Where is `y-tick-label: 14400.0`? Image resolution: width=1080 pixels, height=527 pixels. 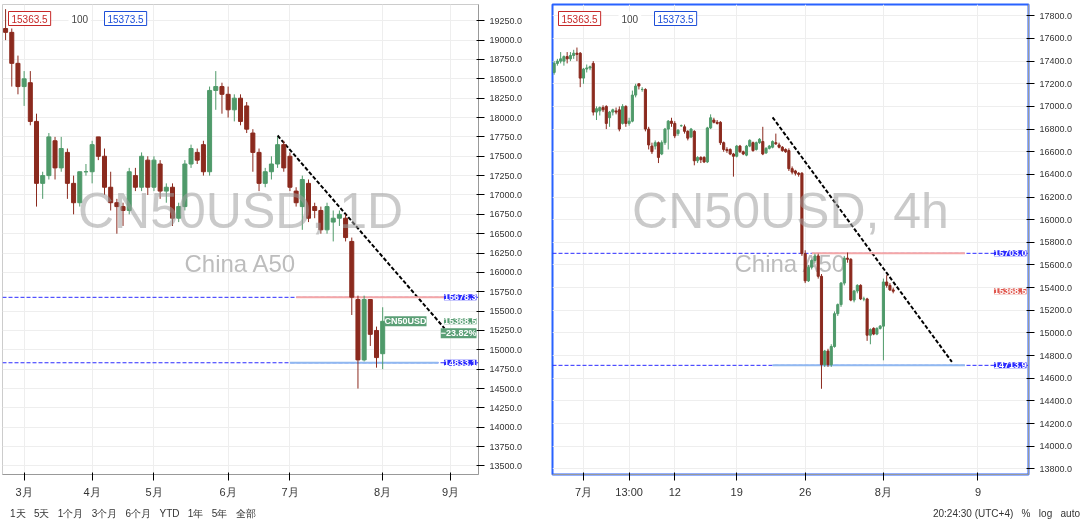 y-tick-label: 14400.0 is located at coordinates (1056, 400).